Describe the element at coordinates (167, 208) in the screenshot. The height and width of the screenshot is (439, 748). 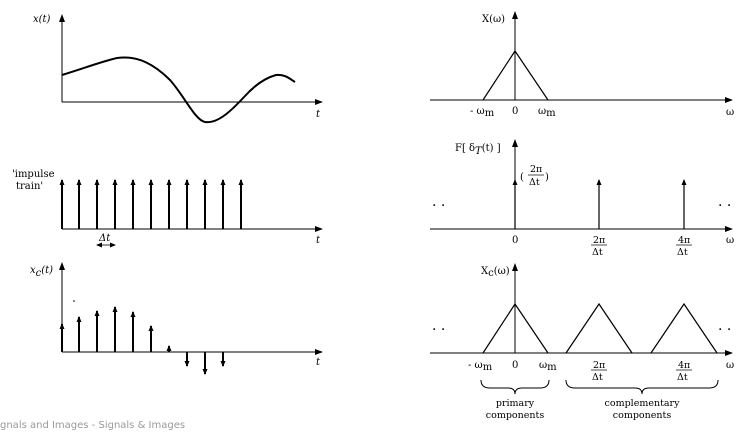
I see `panel-impulse-train: 'impulse train' t Δt` at that location.